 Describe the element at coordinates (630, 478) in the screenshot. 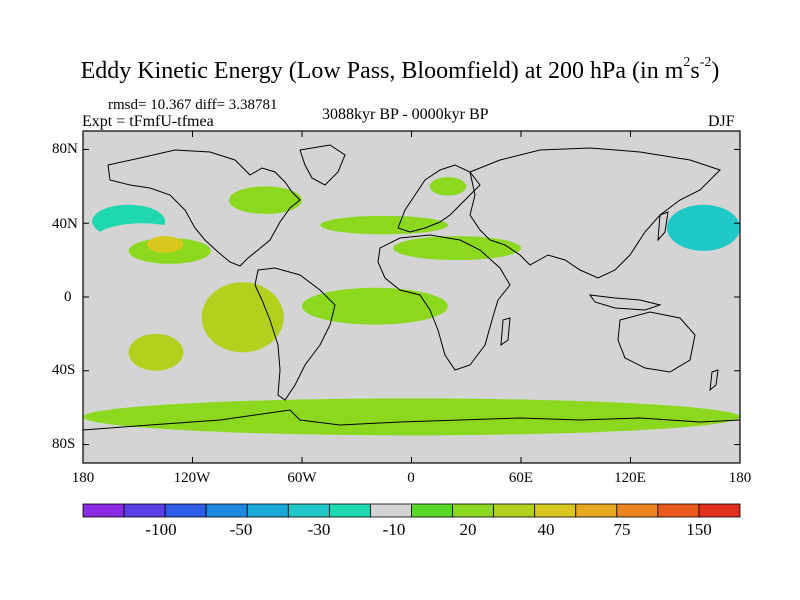

I see `x-label-120e: 120E` at that location.